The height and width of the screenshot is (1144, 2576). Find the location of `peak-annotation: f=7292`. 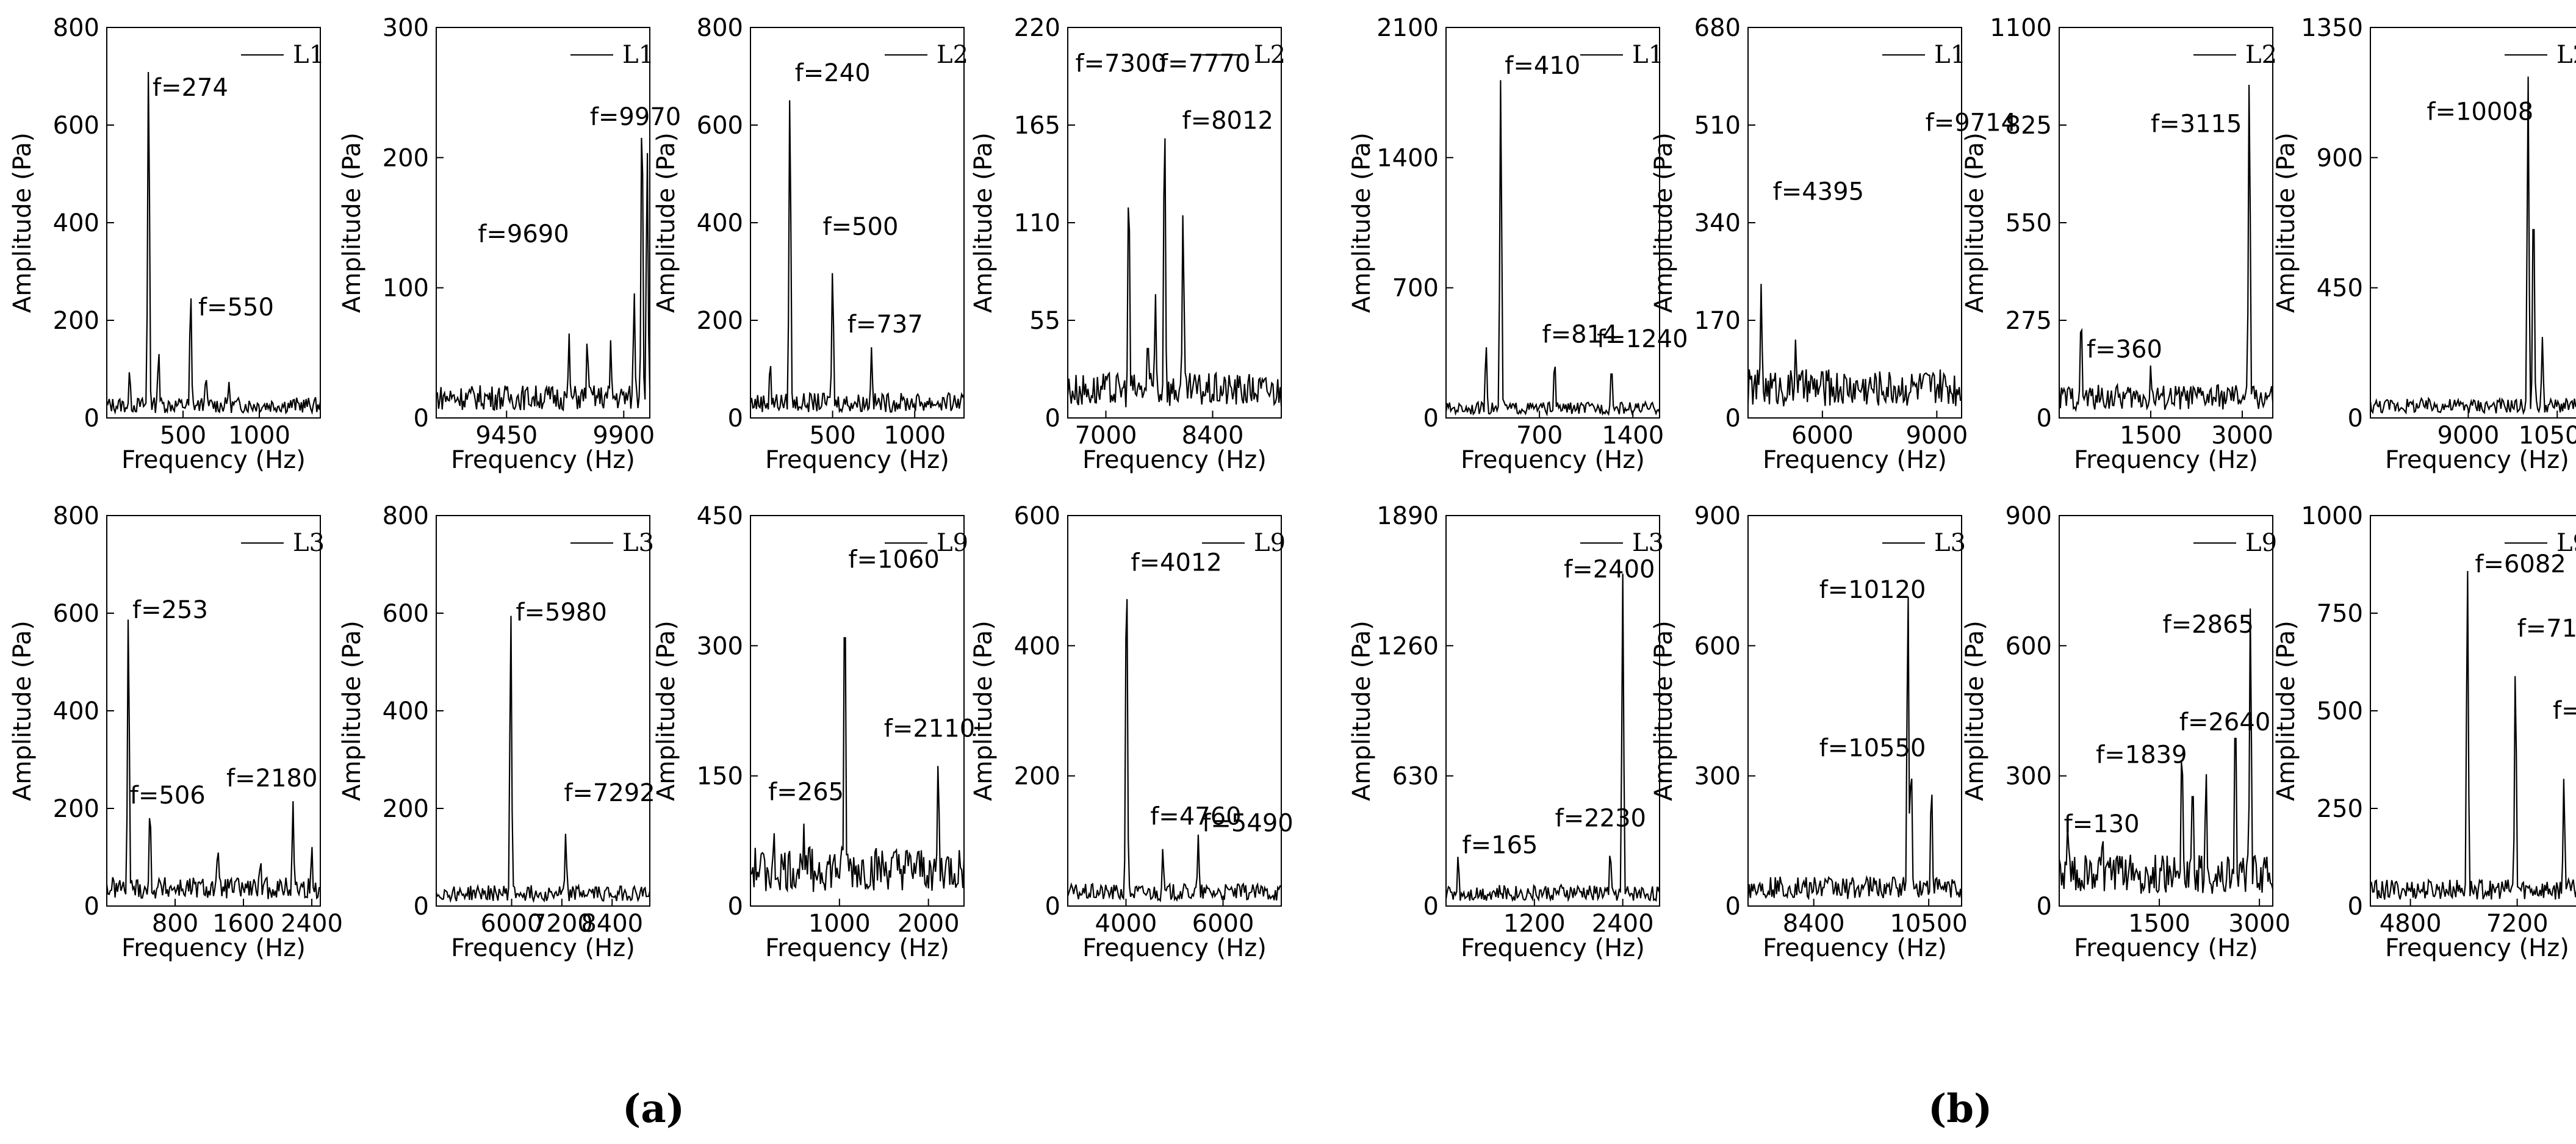

peak-annotation: f=7292 is located at coordinates (609, 793).